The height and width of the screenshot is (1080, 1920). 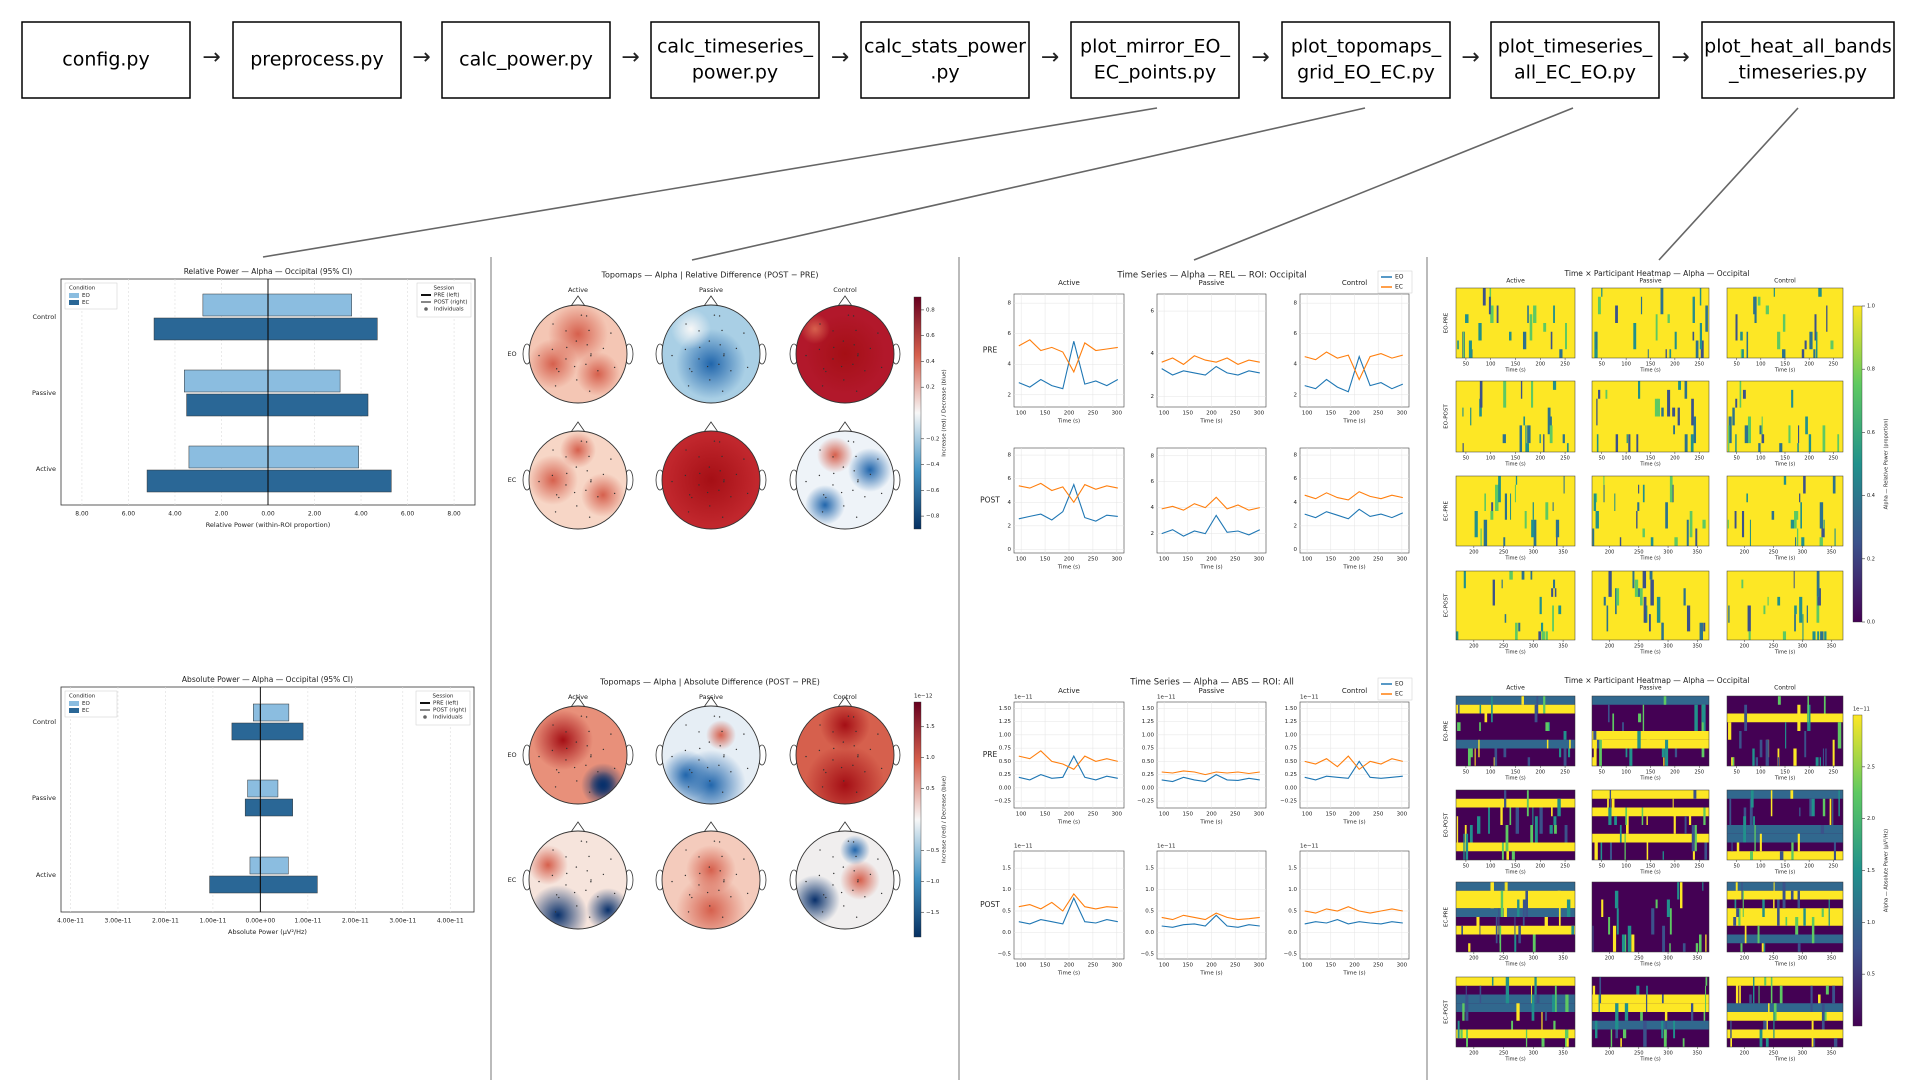 What do you see at coordinates (1068, 823) in the screenshot?
I see `x-axis-label: Time (s)` at bounding box center [1068, 823].